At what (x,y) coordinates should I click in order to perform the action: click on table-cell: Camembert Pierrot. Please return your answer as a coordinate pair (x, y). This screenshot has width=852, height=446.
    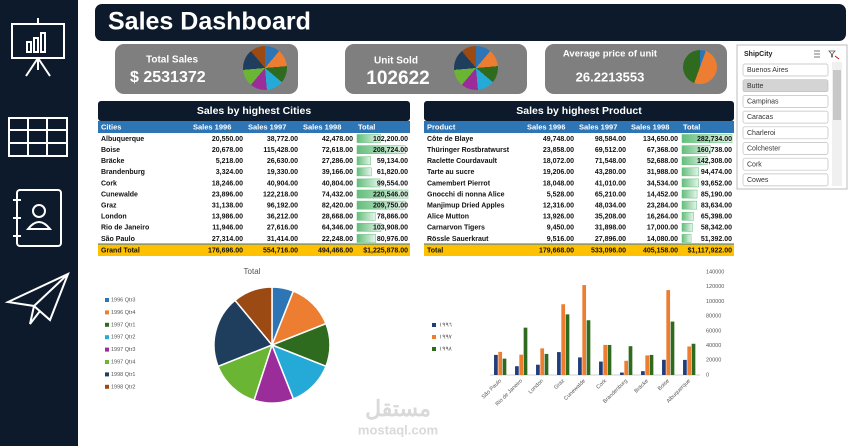
    Looking at the image, I should click on (459, 183).